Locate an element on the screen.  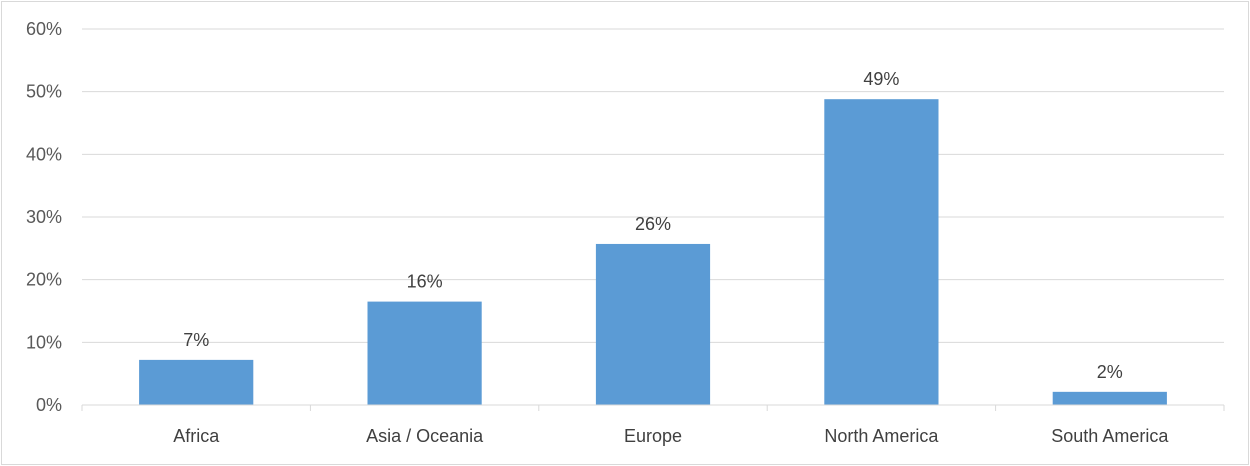
x-category-label: Asia / Oceania is located at coordinates (425, 436).